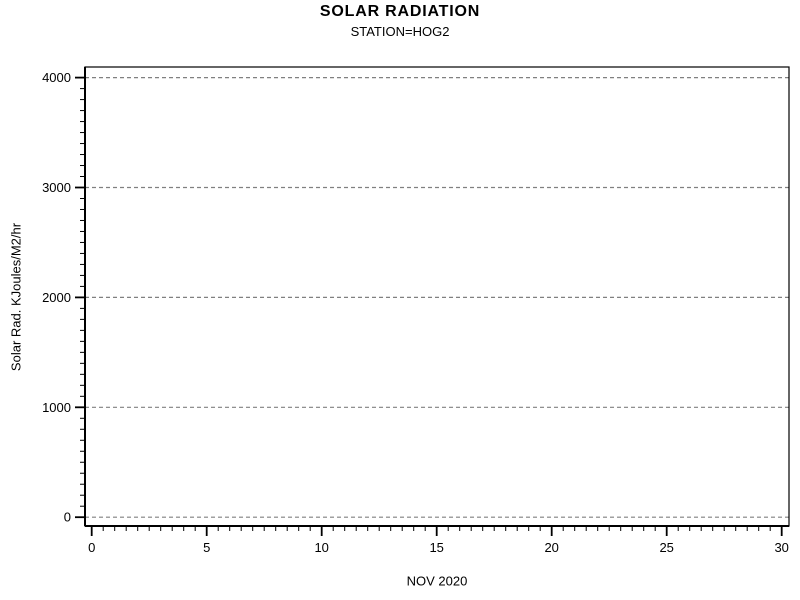  I want to click on x-tick-label: 25, so click(666, 547).